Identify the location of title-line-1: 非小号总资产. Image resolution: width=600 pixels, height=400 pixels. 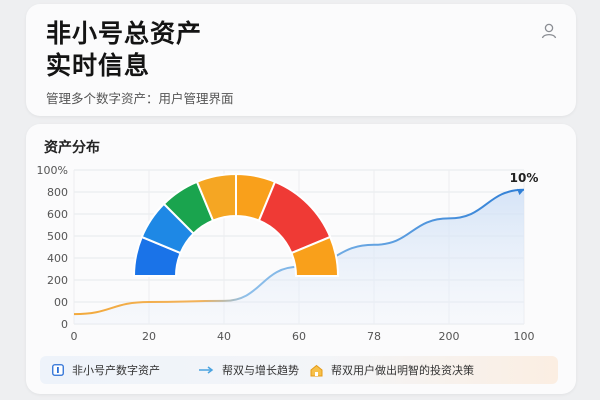
(124, 33).